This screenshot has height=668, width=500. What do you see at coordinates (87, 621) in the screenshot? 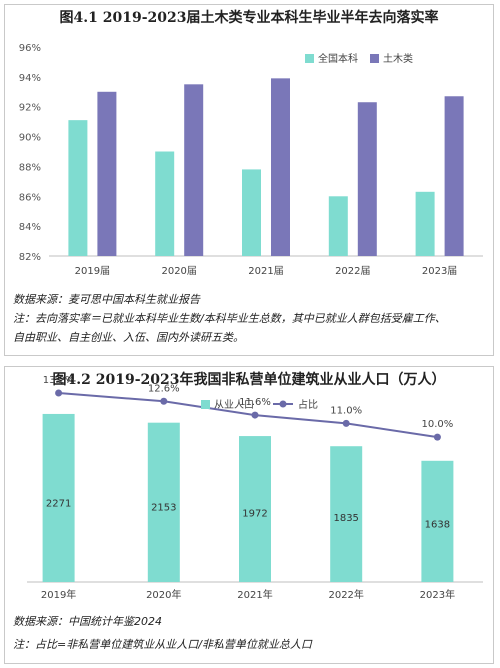
I see `data-source-note: 数据来源：中国统计年鉴2024` at bounding box center [87, 621].